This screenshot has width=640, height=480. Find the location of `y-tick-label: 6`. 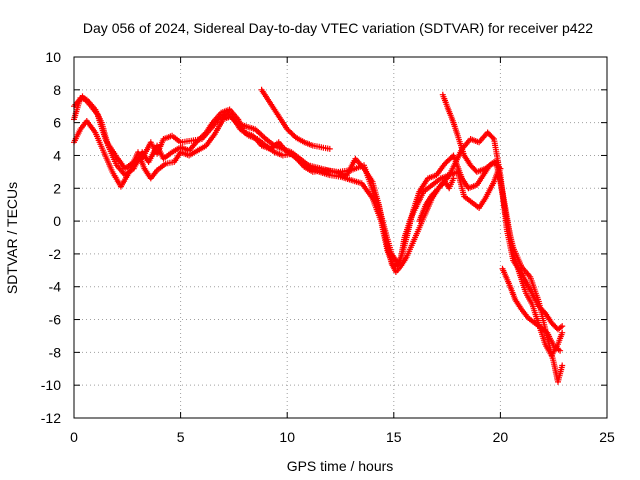

y-tick-label: 6 is located at coordinates (57, 123).